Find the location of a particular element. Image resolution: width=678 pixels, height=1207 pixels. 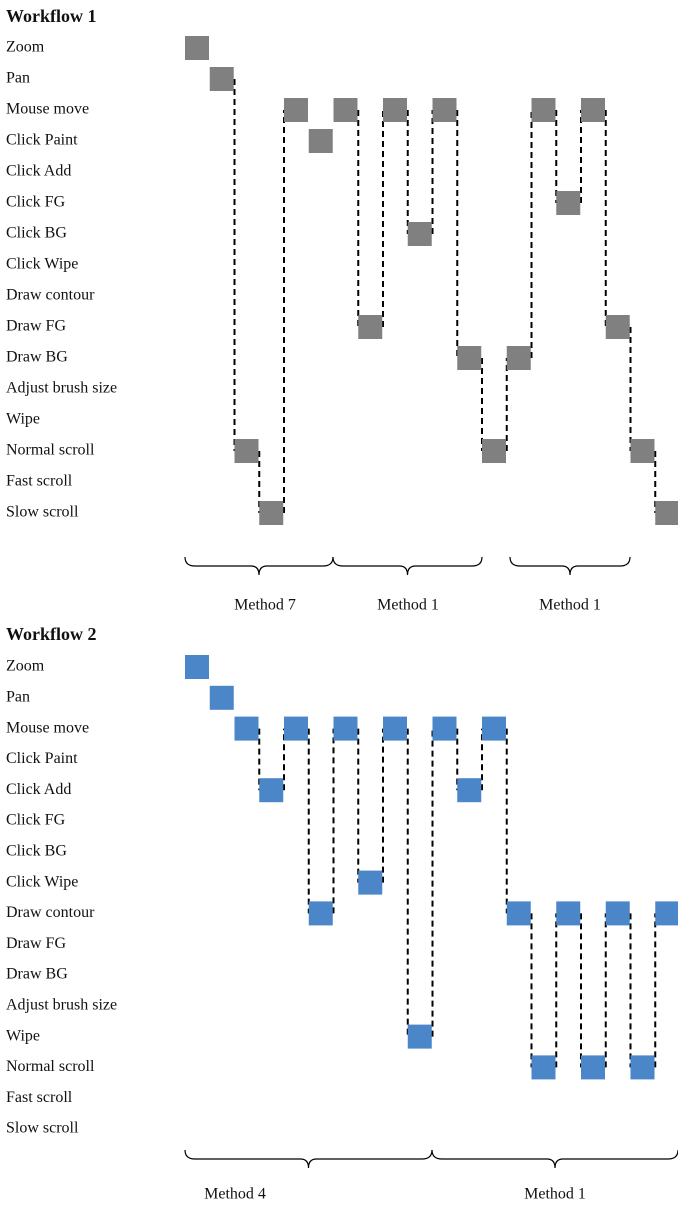

method-label: Method 7 is located at coordinates (265, 605).